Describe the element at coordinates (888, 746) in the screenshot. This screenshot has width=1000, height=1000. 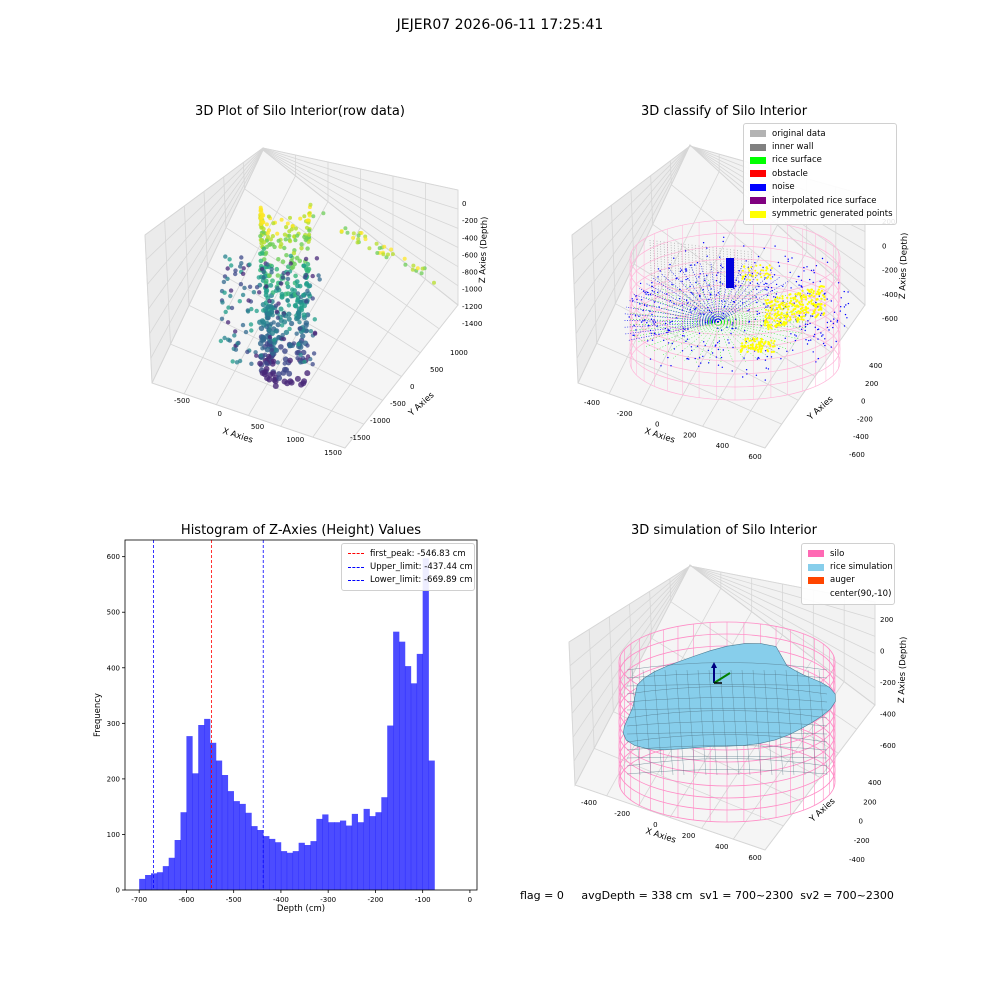
I see `z-tick-label: -600` at that location.